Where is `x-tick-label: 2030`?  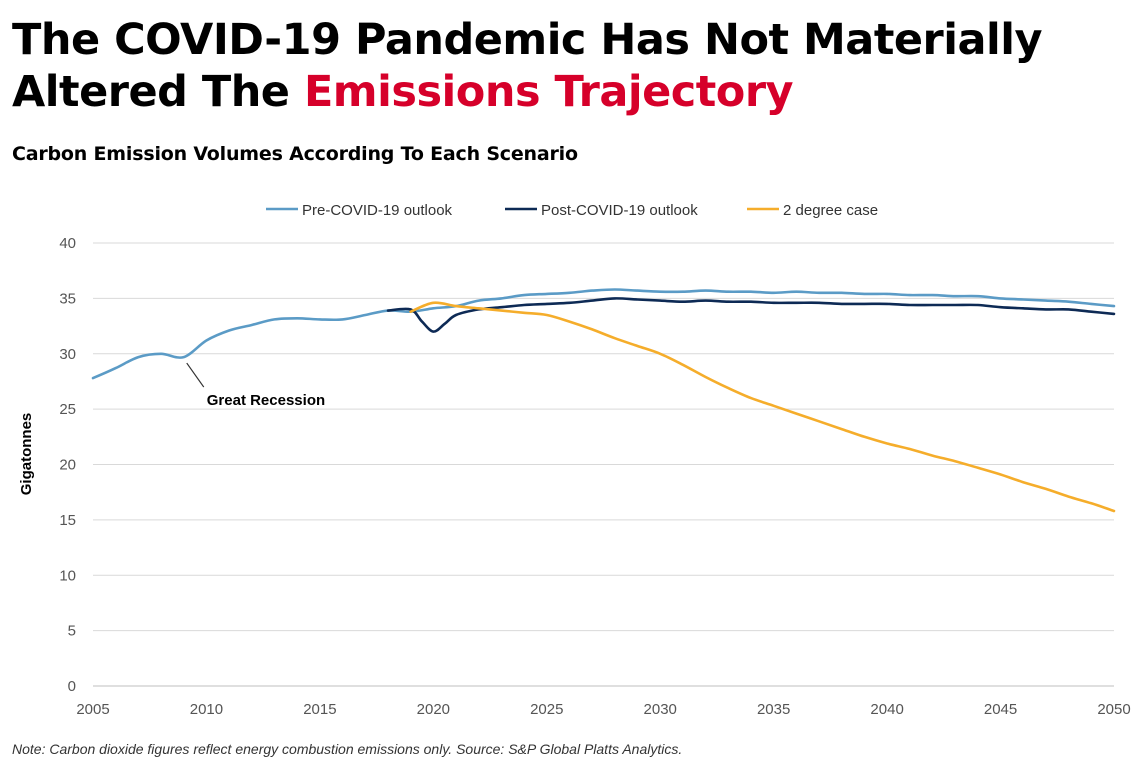
x-tick-label: 2030 is located at coordinates (660, 709).